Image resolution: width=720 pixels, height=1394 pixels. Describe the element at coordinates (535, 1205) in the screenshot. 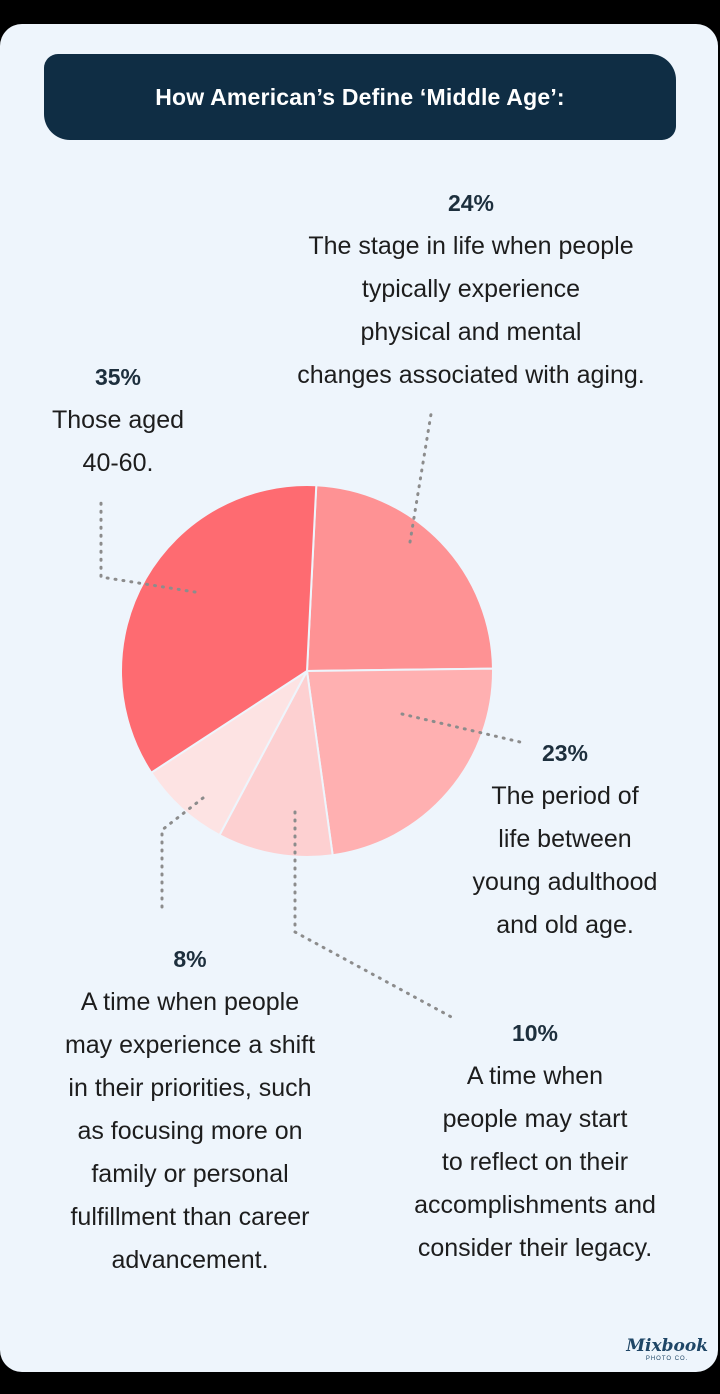

I see `desc-10-line-4: accomplishments and` at that location.